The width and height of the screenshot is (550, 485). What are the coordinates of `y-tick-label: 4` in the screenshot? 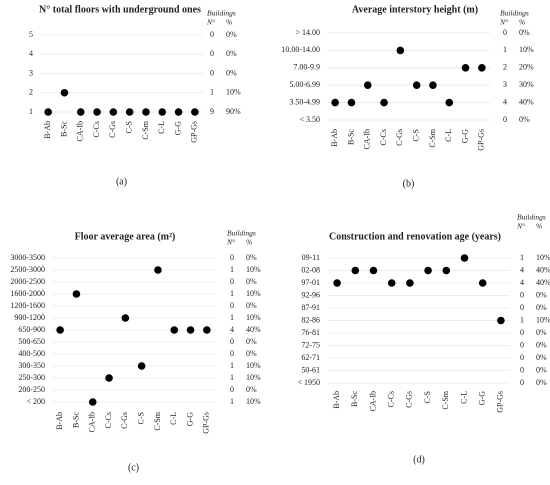 It's located at (31, 53).